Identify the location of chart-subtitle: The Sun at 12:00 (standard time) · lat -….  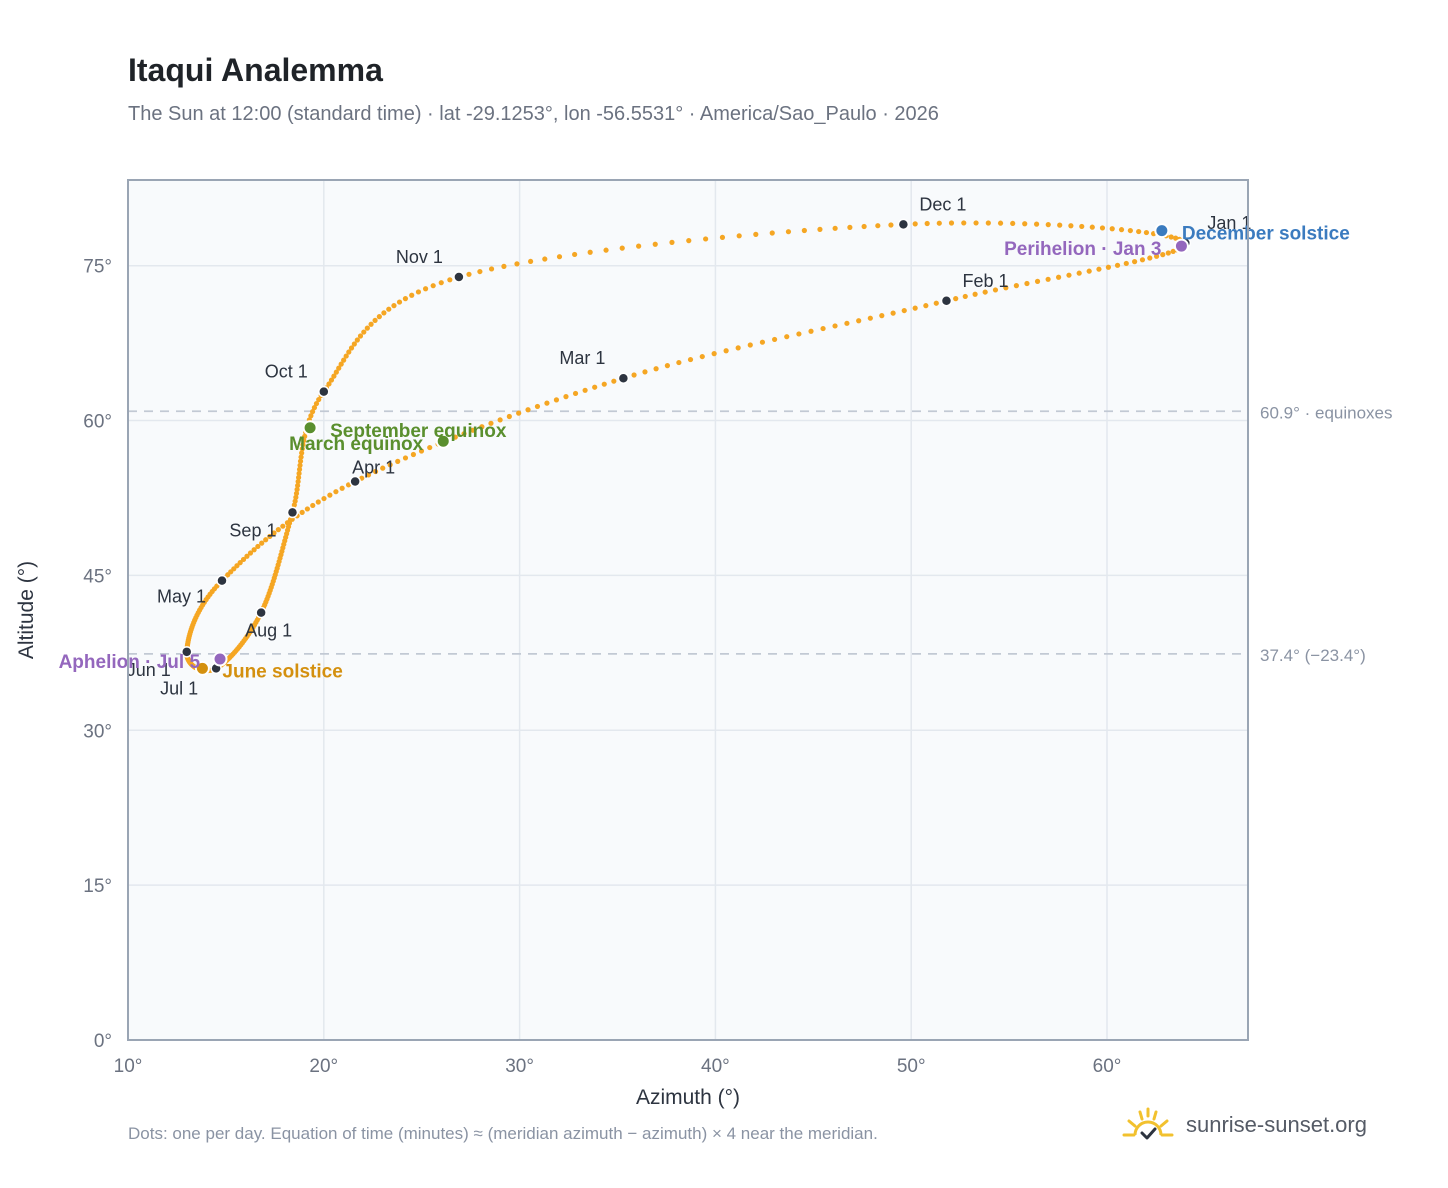
(533, 114).